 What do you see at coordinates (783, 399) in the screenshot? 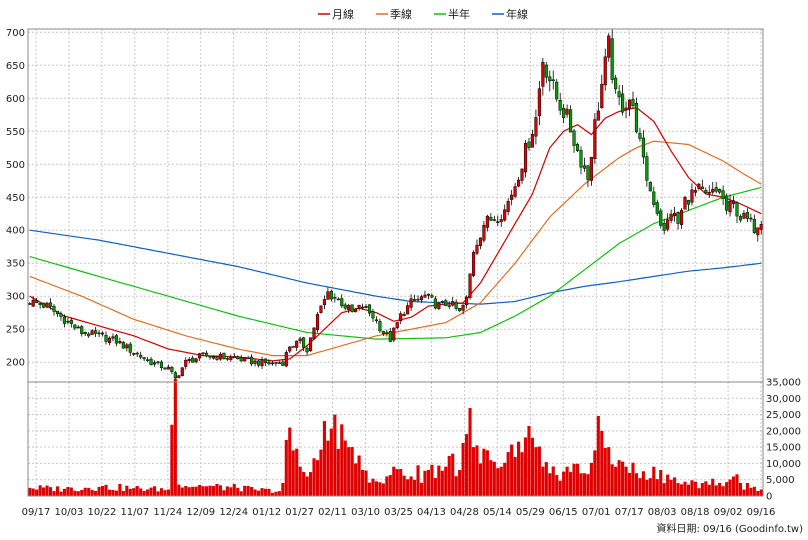
I see `volume-y-tick-label: 30,000` at bounding box center [783, 399].